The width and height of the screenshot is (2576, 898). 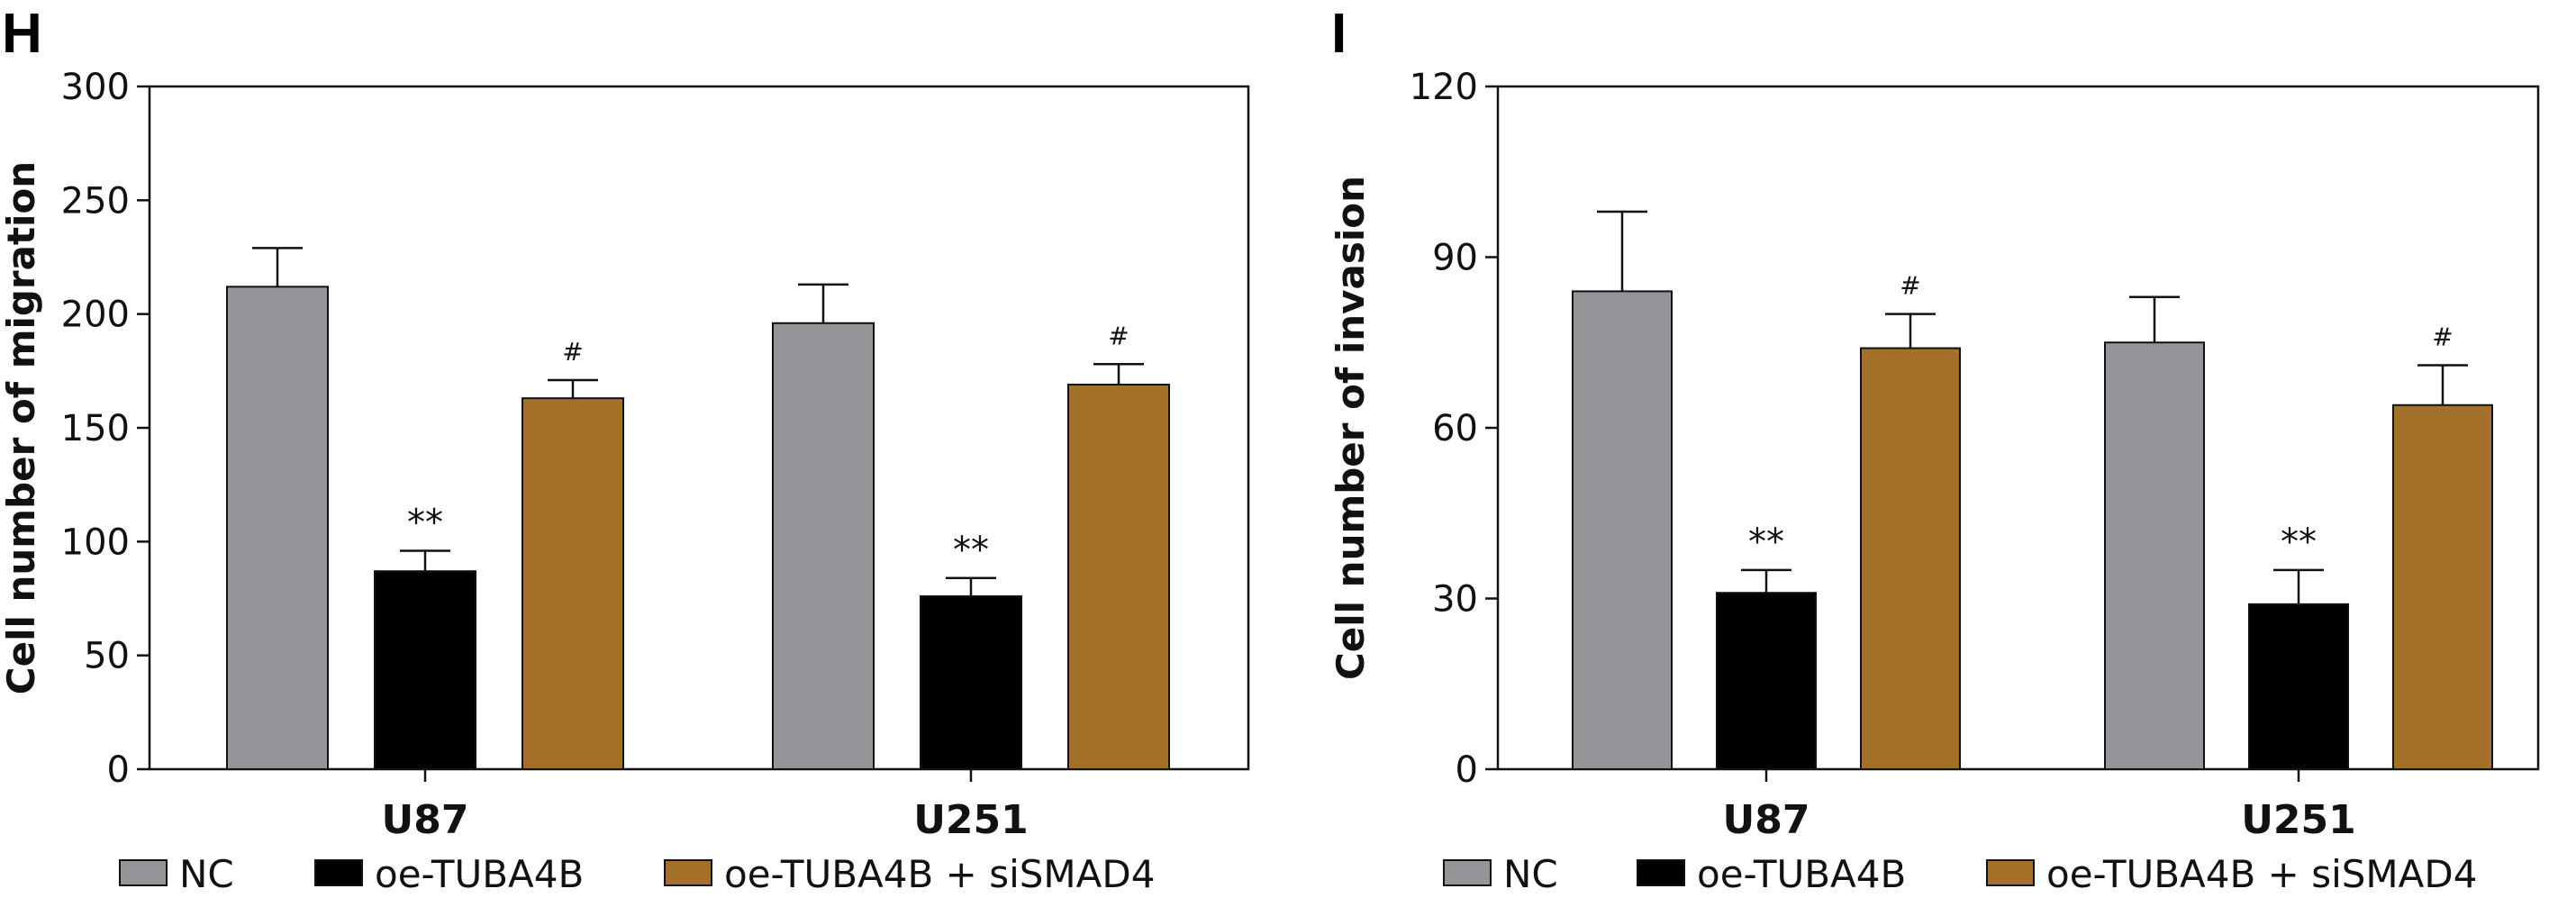 I want to click on y-tick-label: 90, so click(x=1455, y=258).